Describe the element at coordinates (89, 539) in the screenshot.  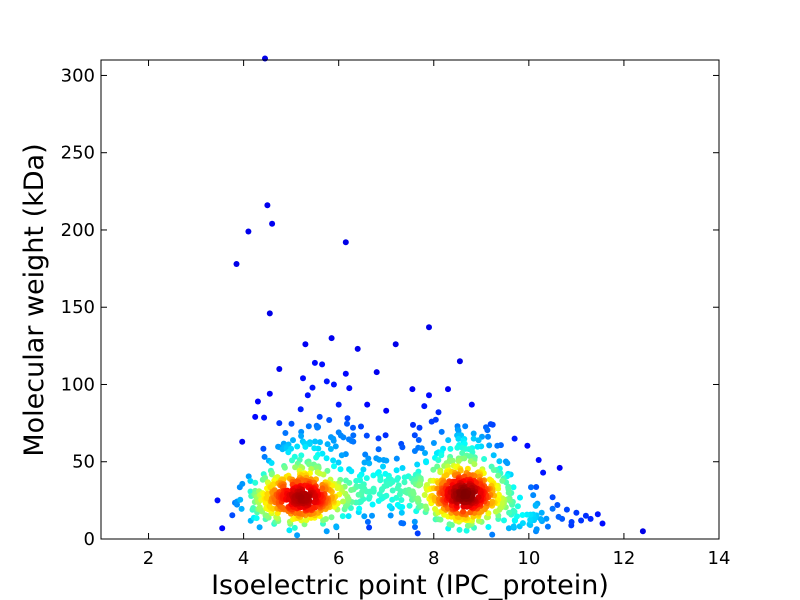
I see `y-tick-label: 0` at that location.